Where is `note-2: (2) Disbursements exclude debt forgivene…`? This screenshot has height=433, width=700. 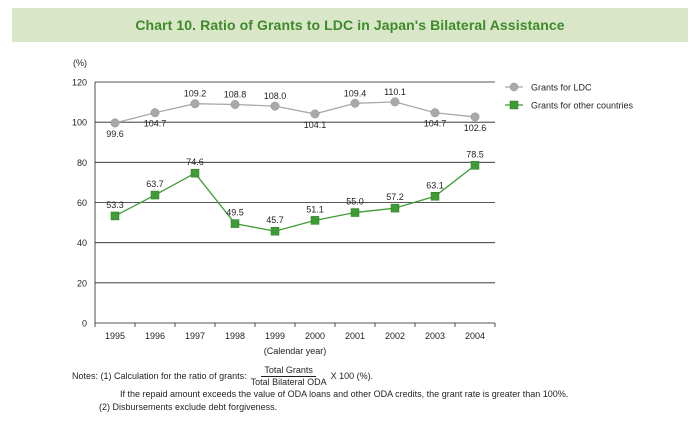
note-2: (2) Disbursements exclude debt forgivene… is located at coordinates (188, 407).